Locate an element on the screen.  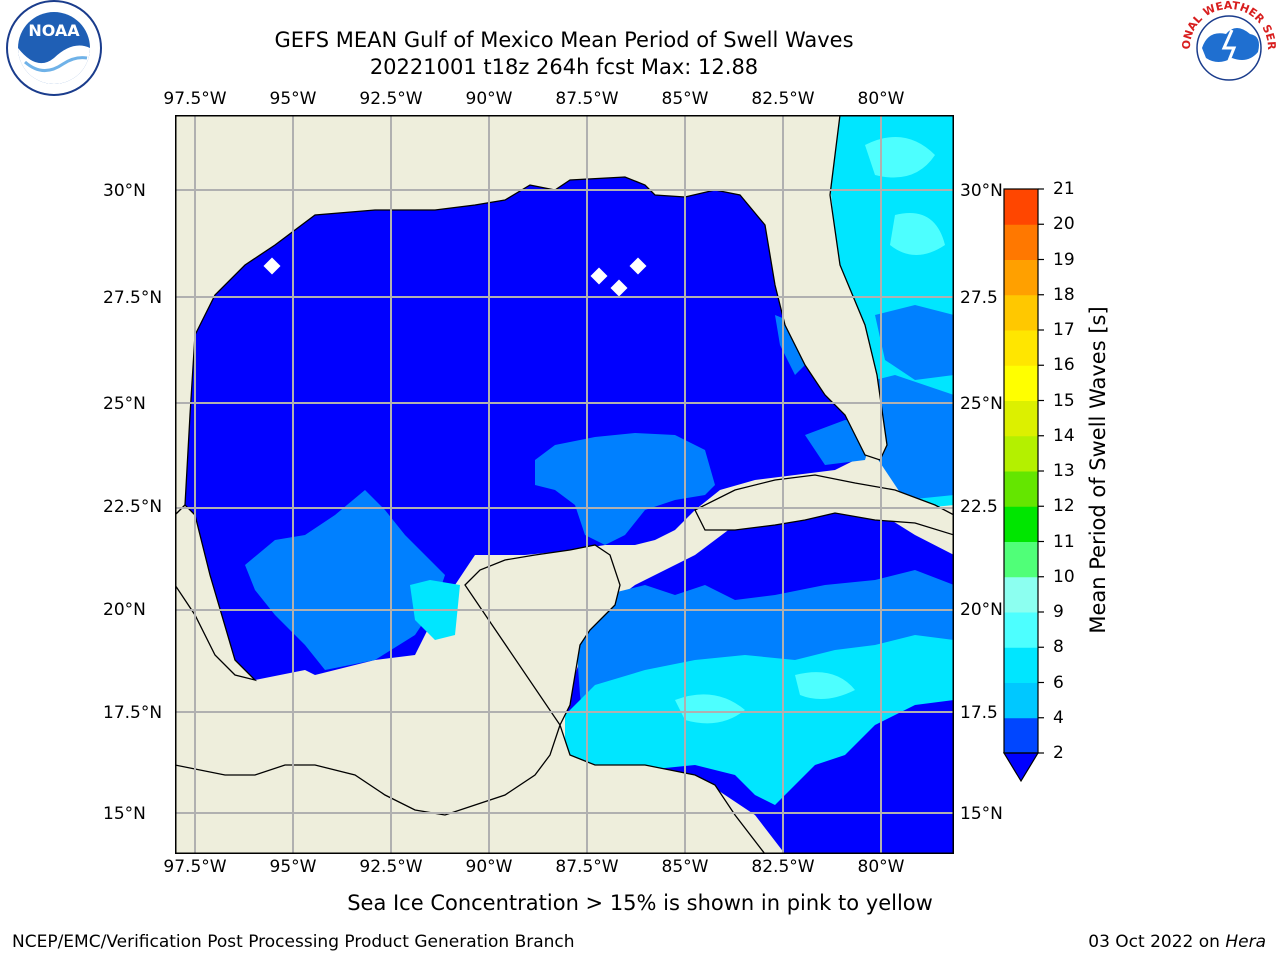
colorbar-tick-label: 14 is located at coordinates (1064, 435).